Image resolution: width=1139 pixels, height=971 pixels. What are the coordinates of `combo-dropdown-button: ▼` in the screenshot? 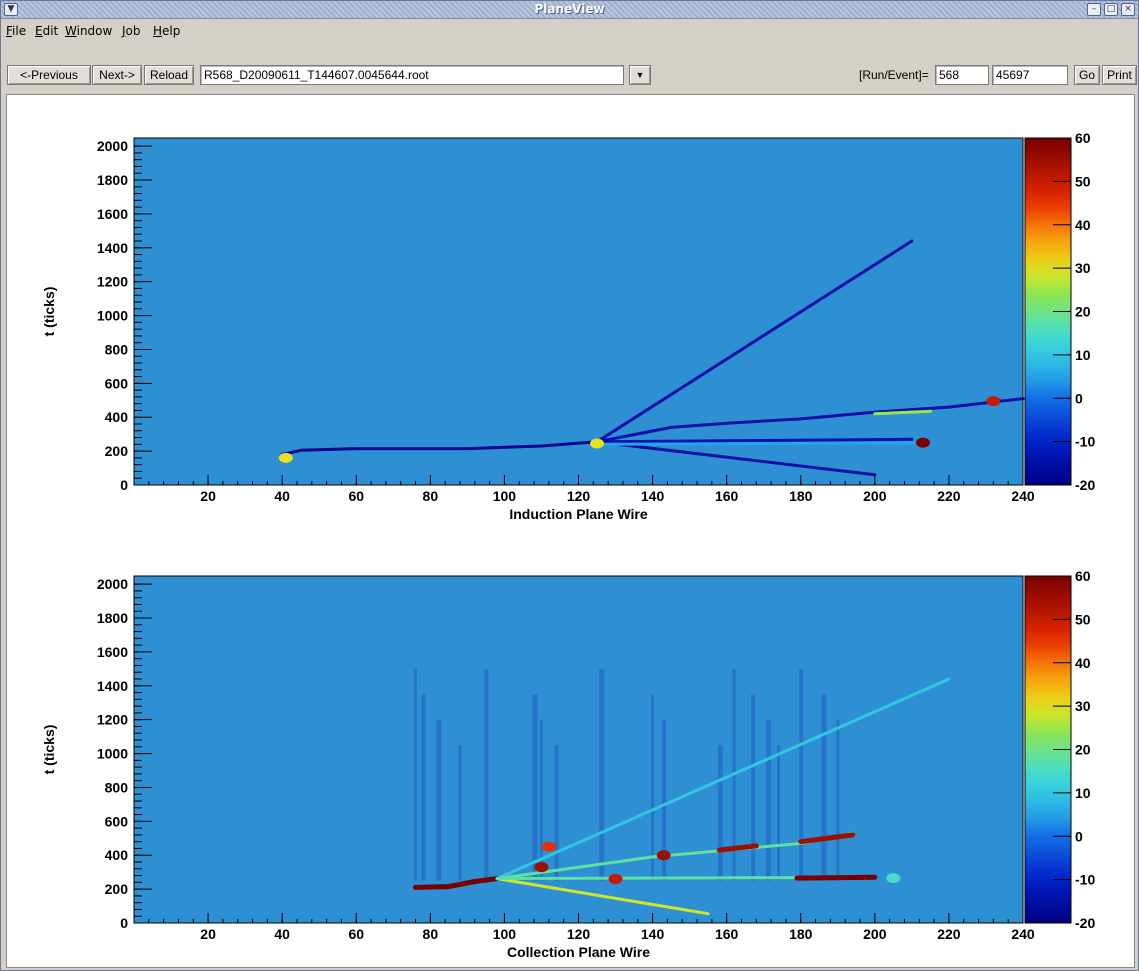 It's located at (640, 75).